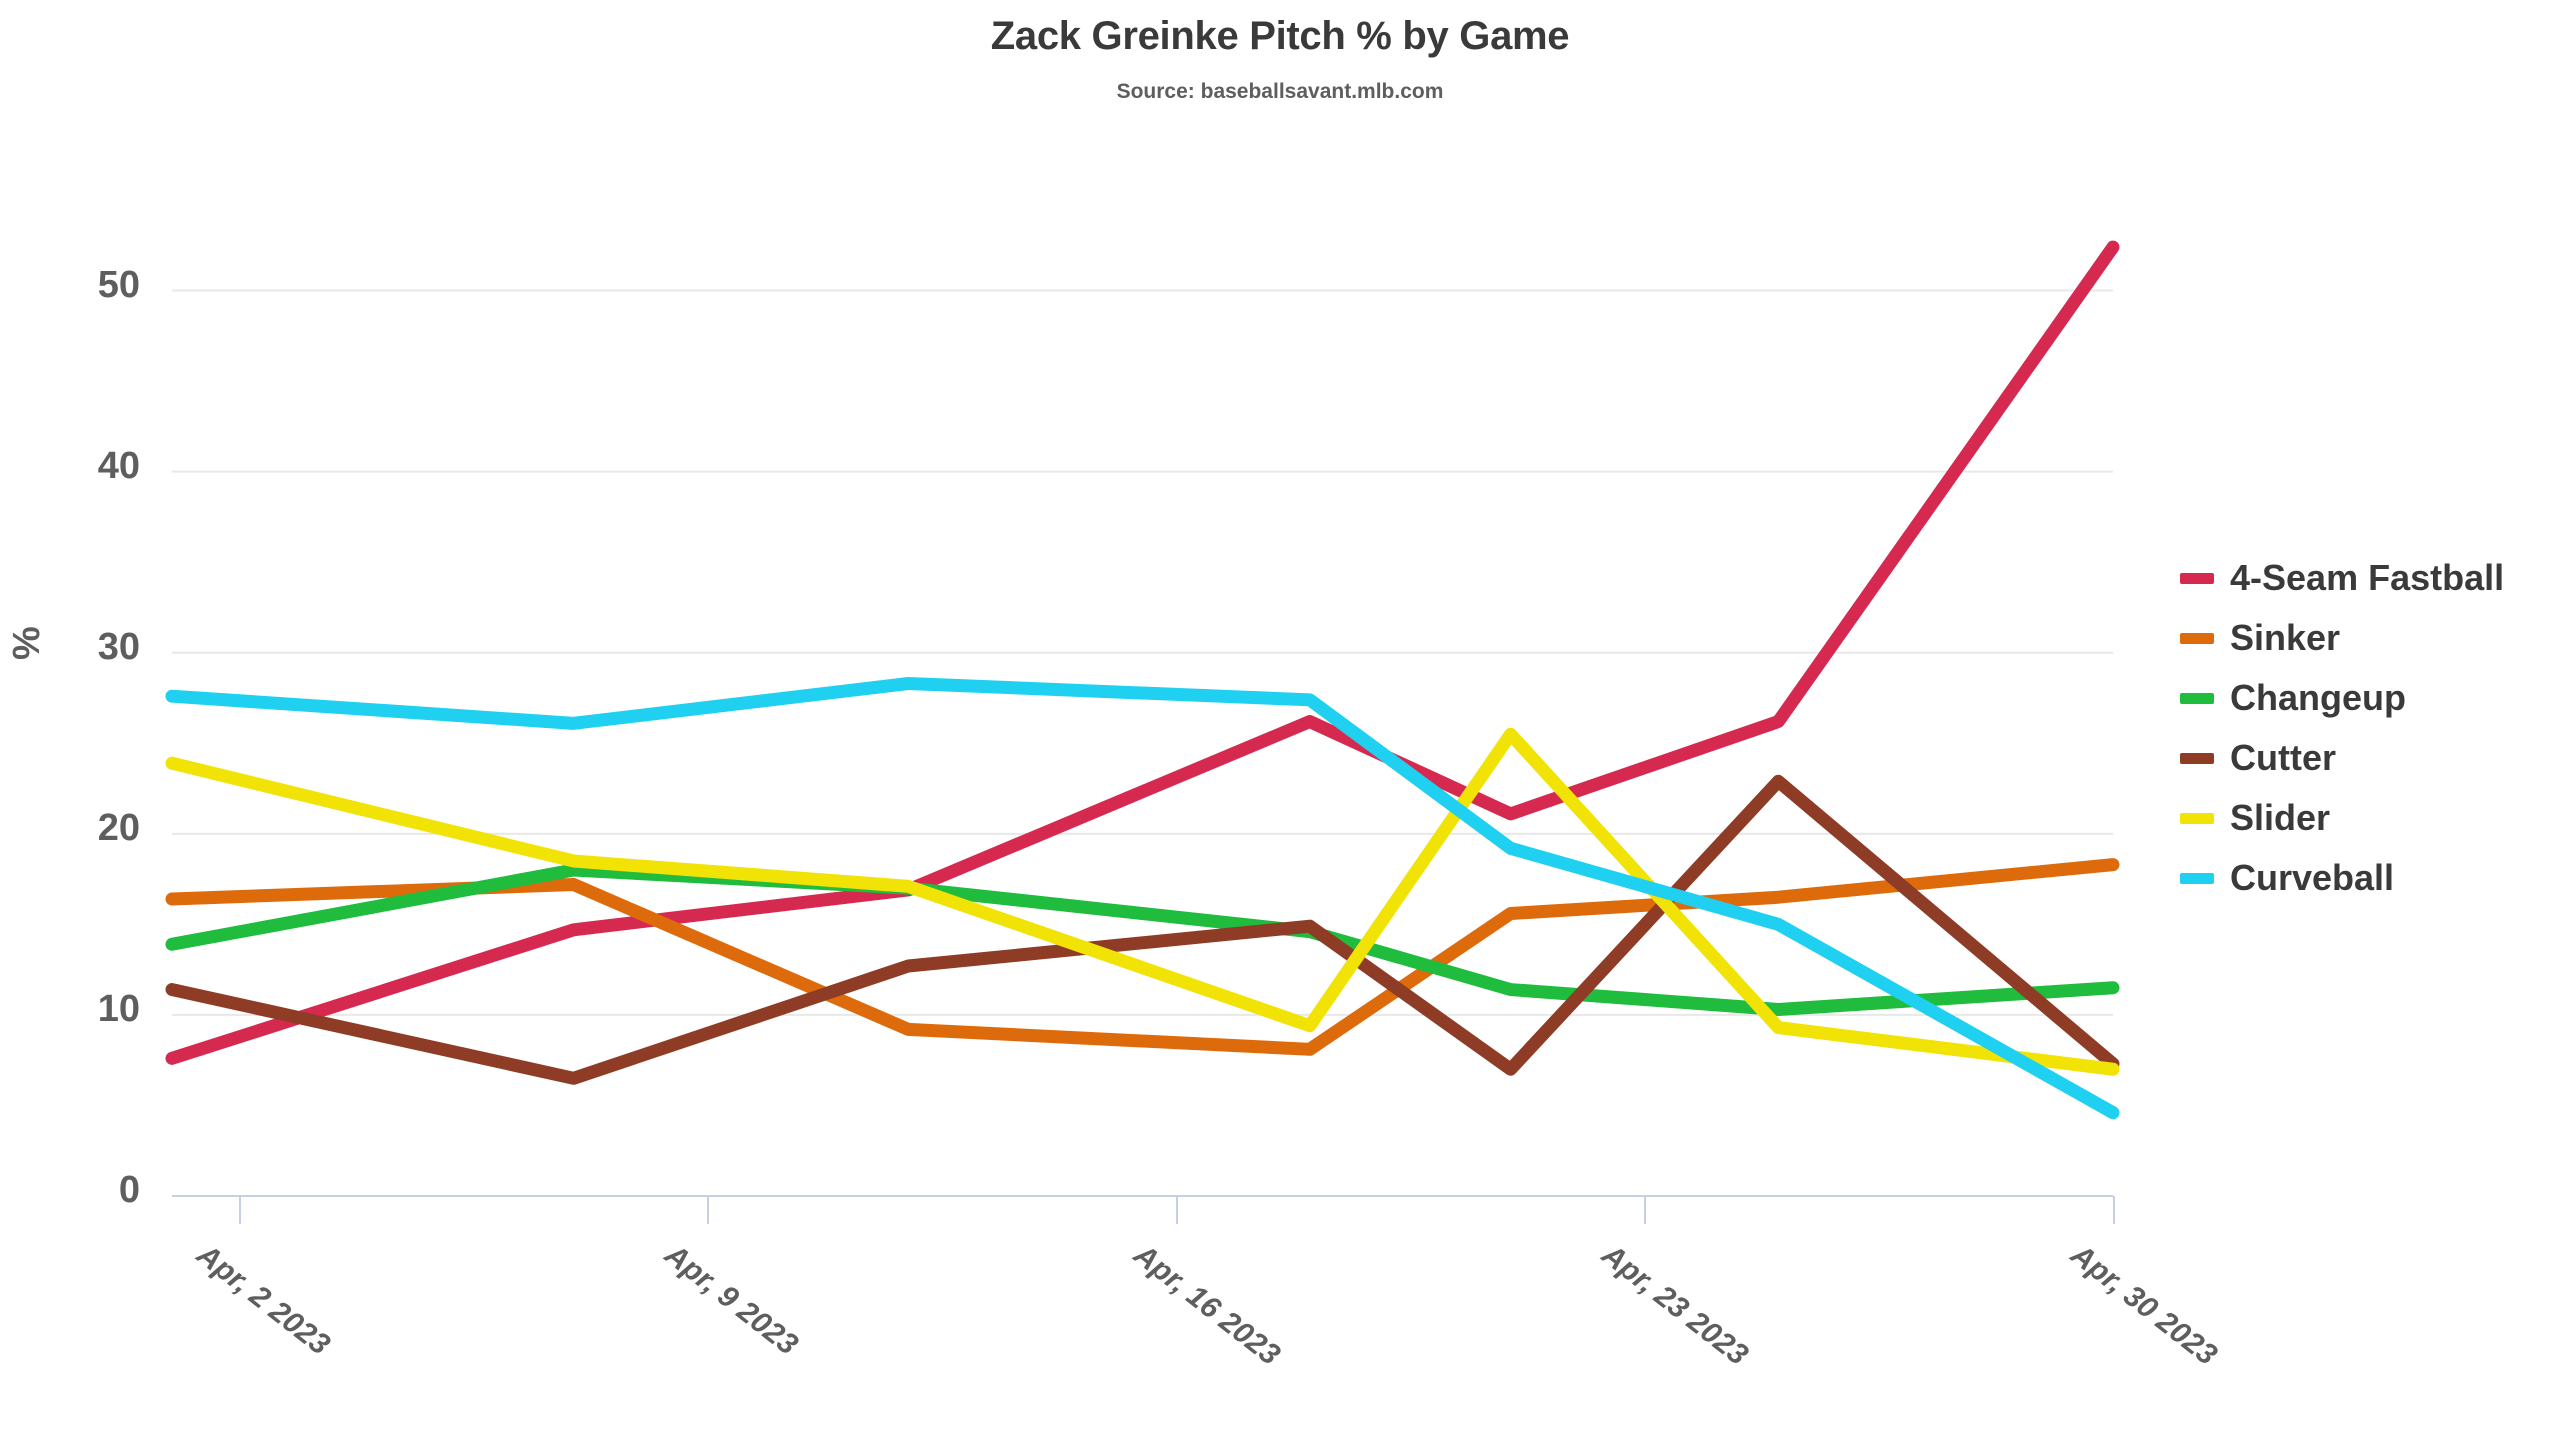  Describe the element at coordinates (2367, 577) in the screenshot. I see `legend-item-label: 4-Seam Fastball` at that location.